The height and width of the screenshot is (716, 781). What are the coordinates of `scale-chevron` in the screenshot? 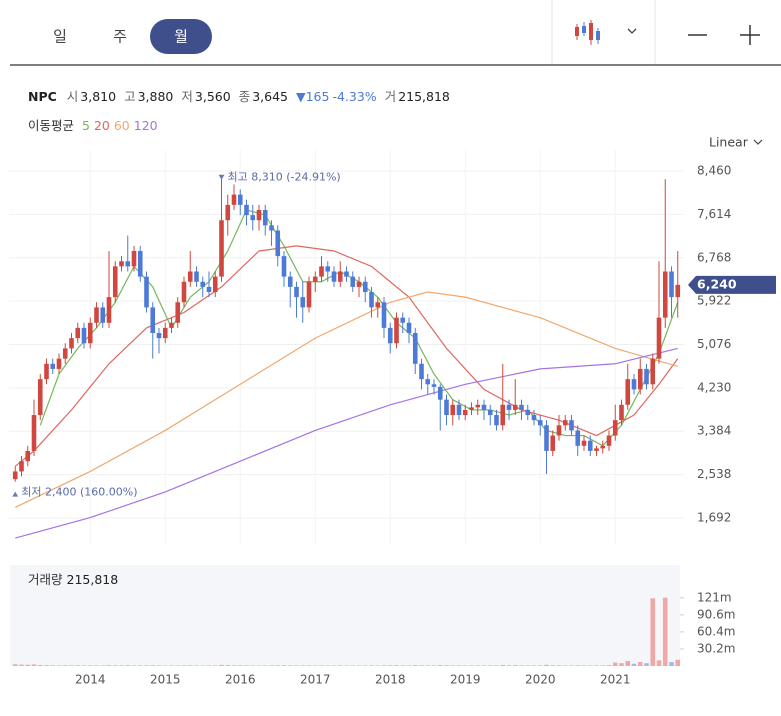 It's located at (758, 142).